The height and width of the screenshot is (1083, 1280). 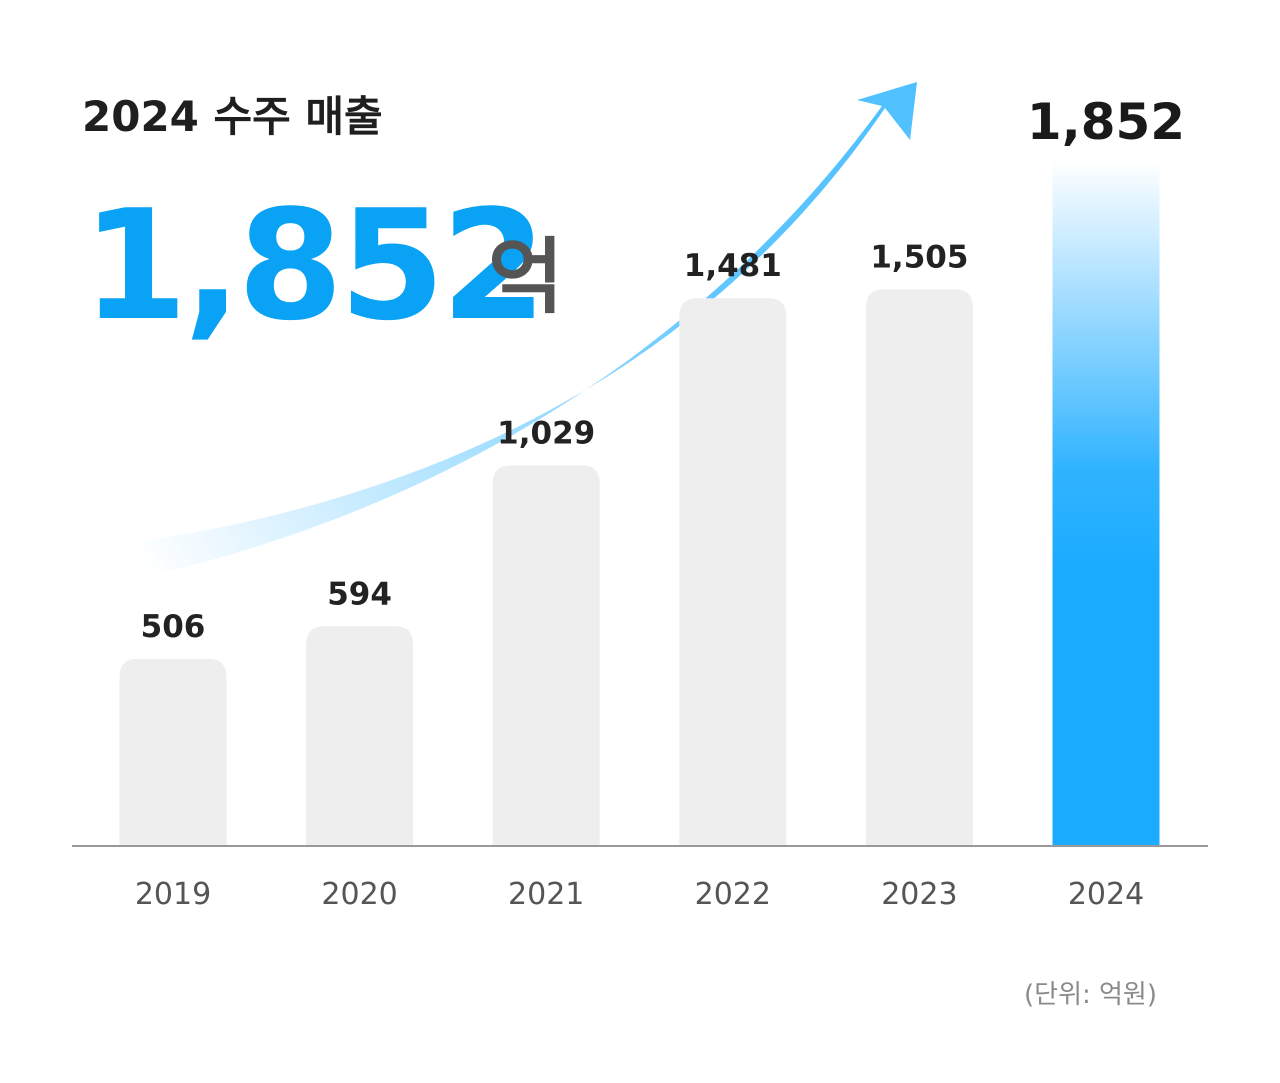 What do you see at coordinates (1106, 503) in the screenshot?
I see `bar-2024` at bounding box center [1106, 503].